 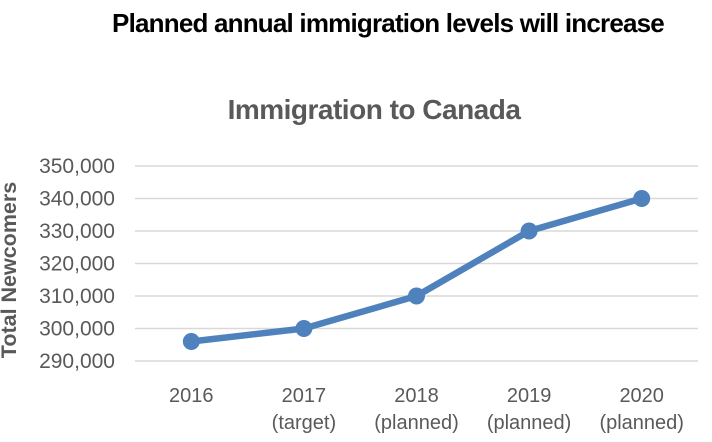 What do you see at coordinates (304, 409) in the screenshot?
I see `x-tick-label: 2017 (target)` at bounding box center [304, 409].